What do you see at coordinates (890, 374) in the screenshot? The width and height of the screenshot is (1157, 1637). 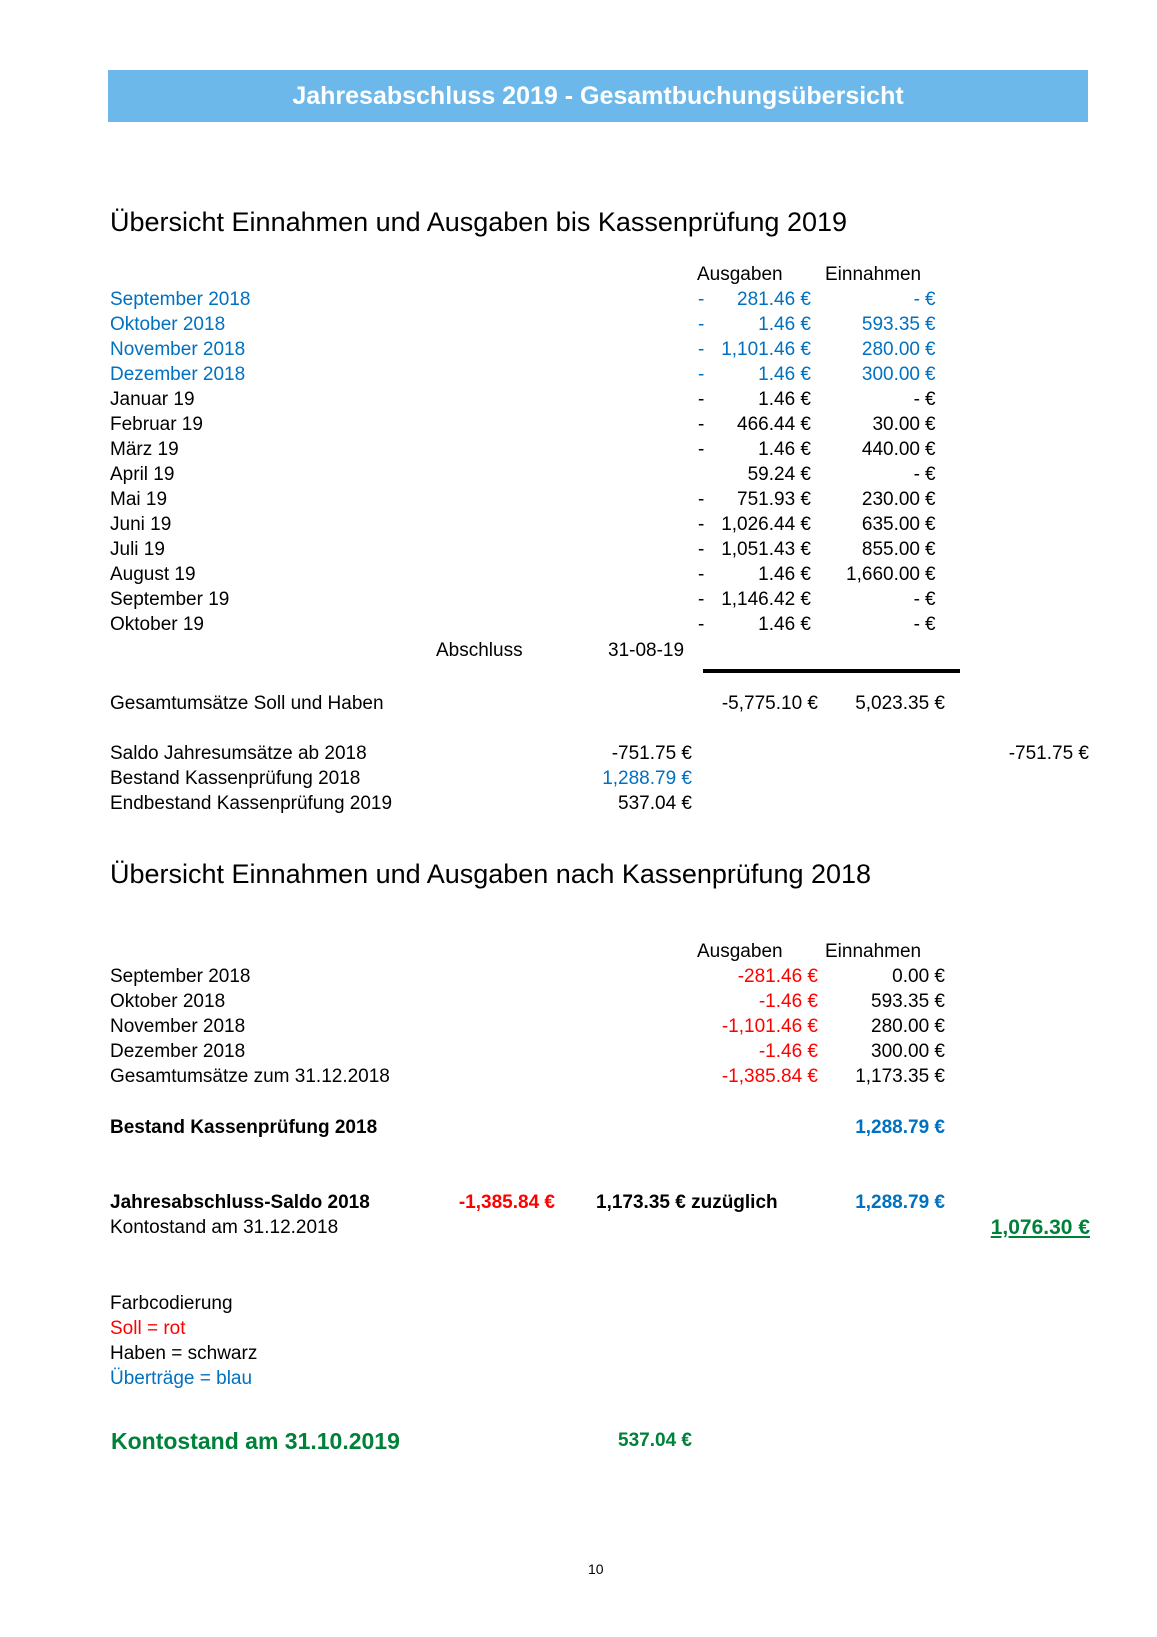 I see `section1-row-einnahmen: 300.00` at bounding box center [890, 374].